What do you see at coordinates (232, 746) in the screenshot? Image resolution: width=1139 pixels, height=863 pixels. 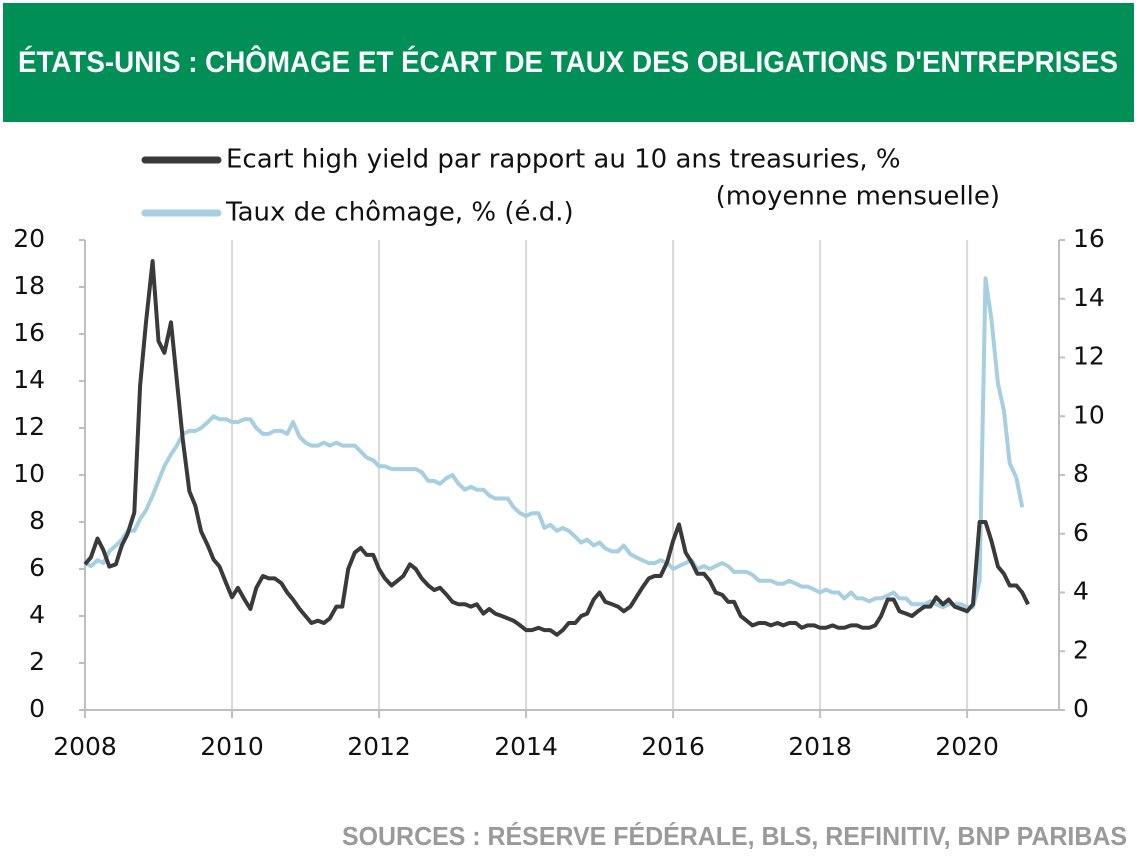 I see `x-tick-label: 2010` at bounding box center [232, 746].